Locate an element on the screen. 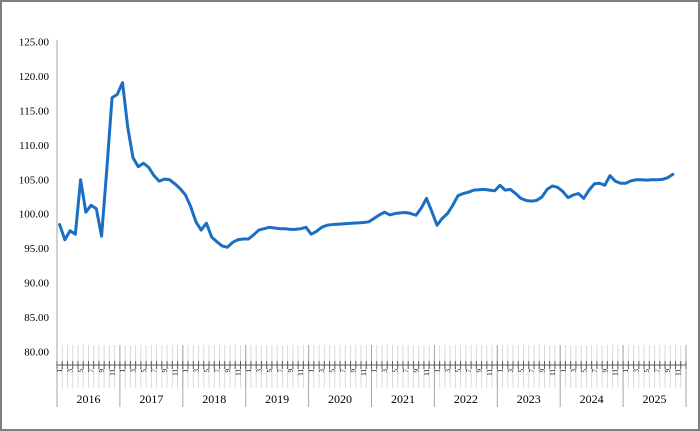 The width and height of the screenshot is (700, 431). year-label: 2021 is located at coordinates (403, 399).